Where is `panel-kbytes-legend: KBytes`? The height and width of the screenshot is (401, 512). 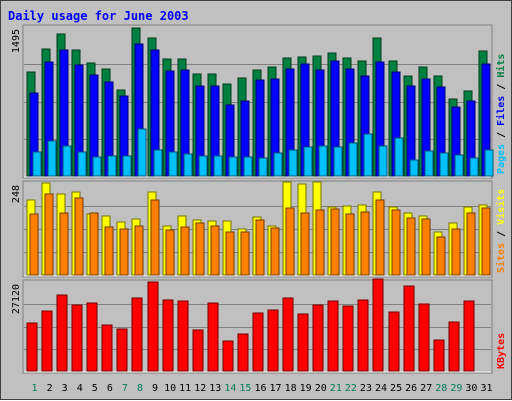 panel-kbytes-legend: KBytes is located at coordinates (501, 351).